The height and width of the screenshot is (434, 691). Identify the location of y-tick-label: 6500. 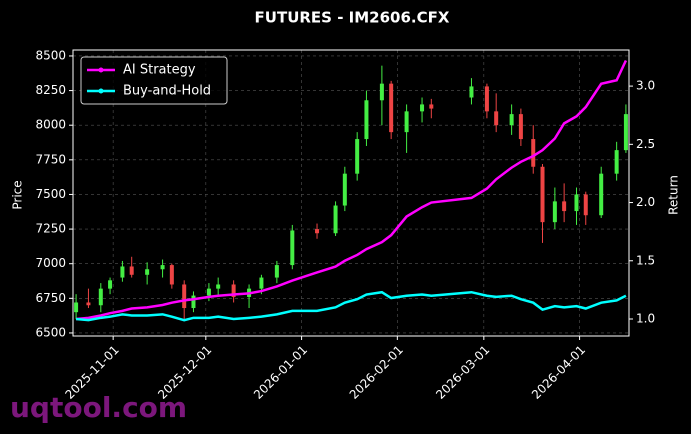
(50, 332).